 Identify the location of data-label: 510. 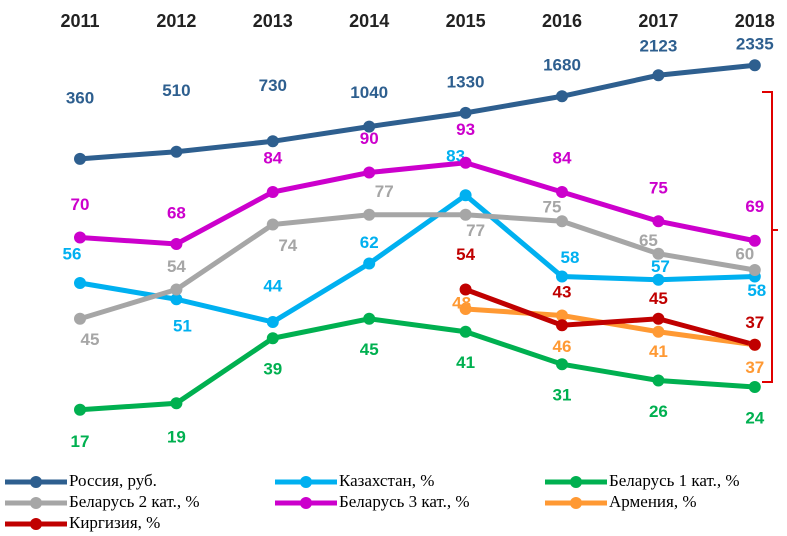
(176, 90).